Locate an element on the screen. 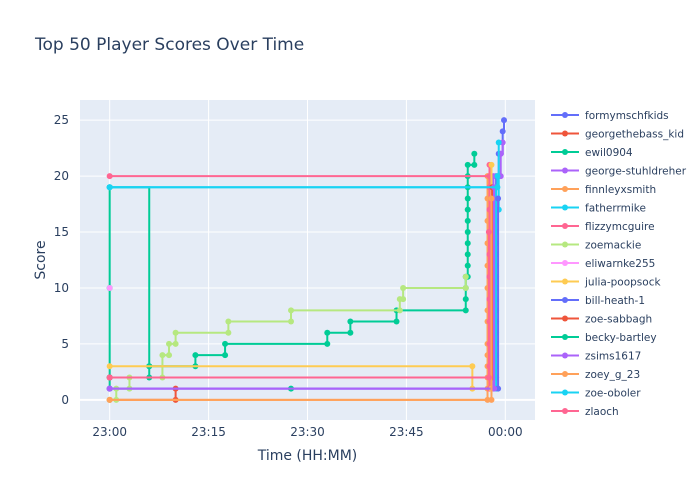 The width and height of the screenshot is (700, 504). legend-item: georgethebass_kid is located at coordinates (617, 135).